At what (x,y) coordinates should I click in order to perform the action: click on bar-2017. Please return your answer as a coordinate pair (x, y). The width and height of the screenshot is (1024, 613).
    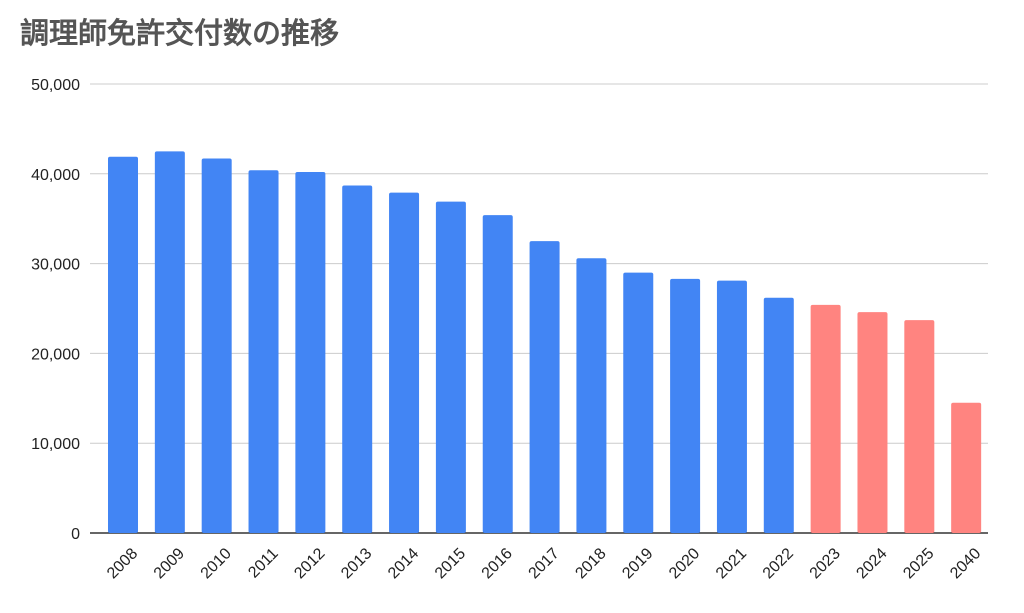
    Looking at the image, I should click on (544, 387).